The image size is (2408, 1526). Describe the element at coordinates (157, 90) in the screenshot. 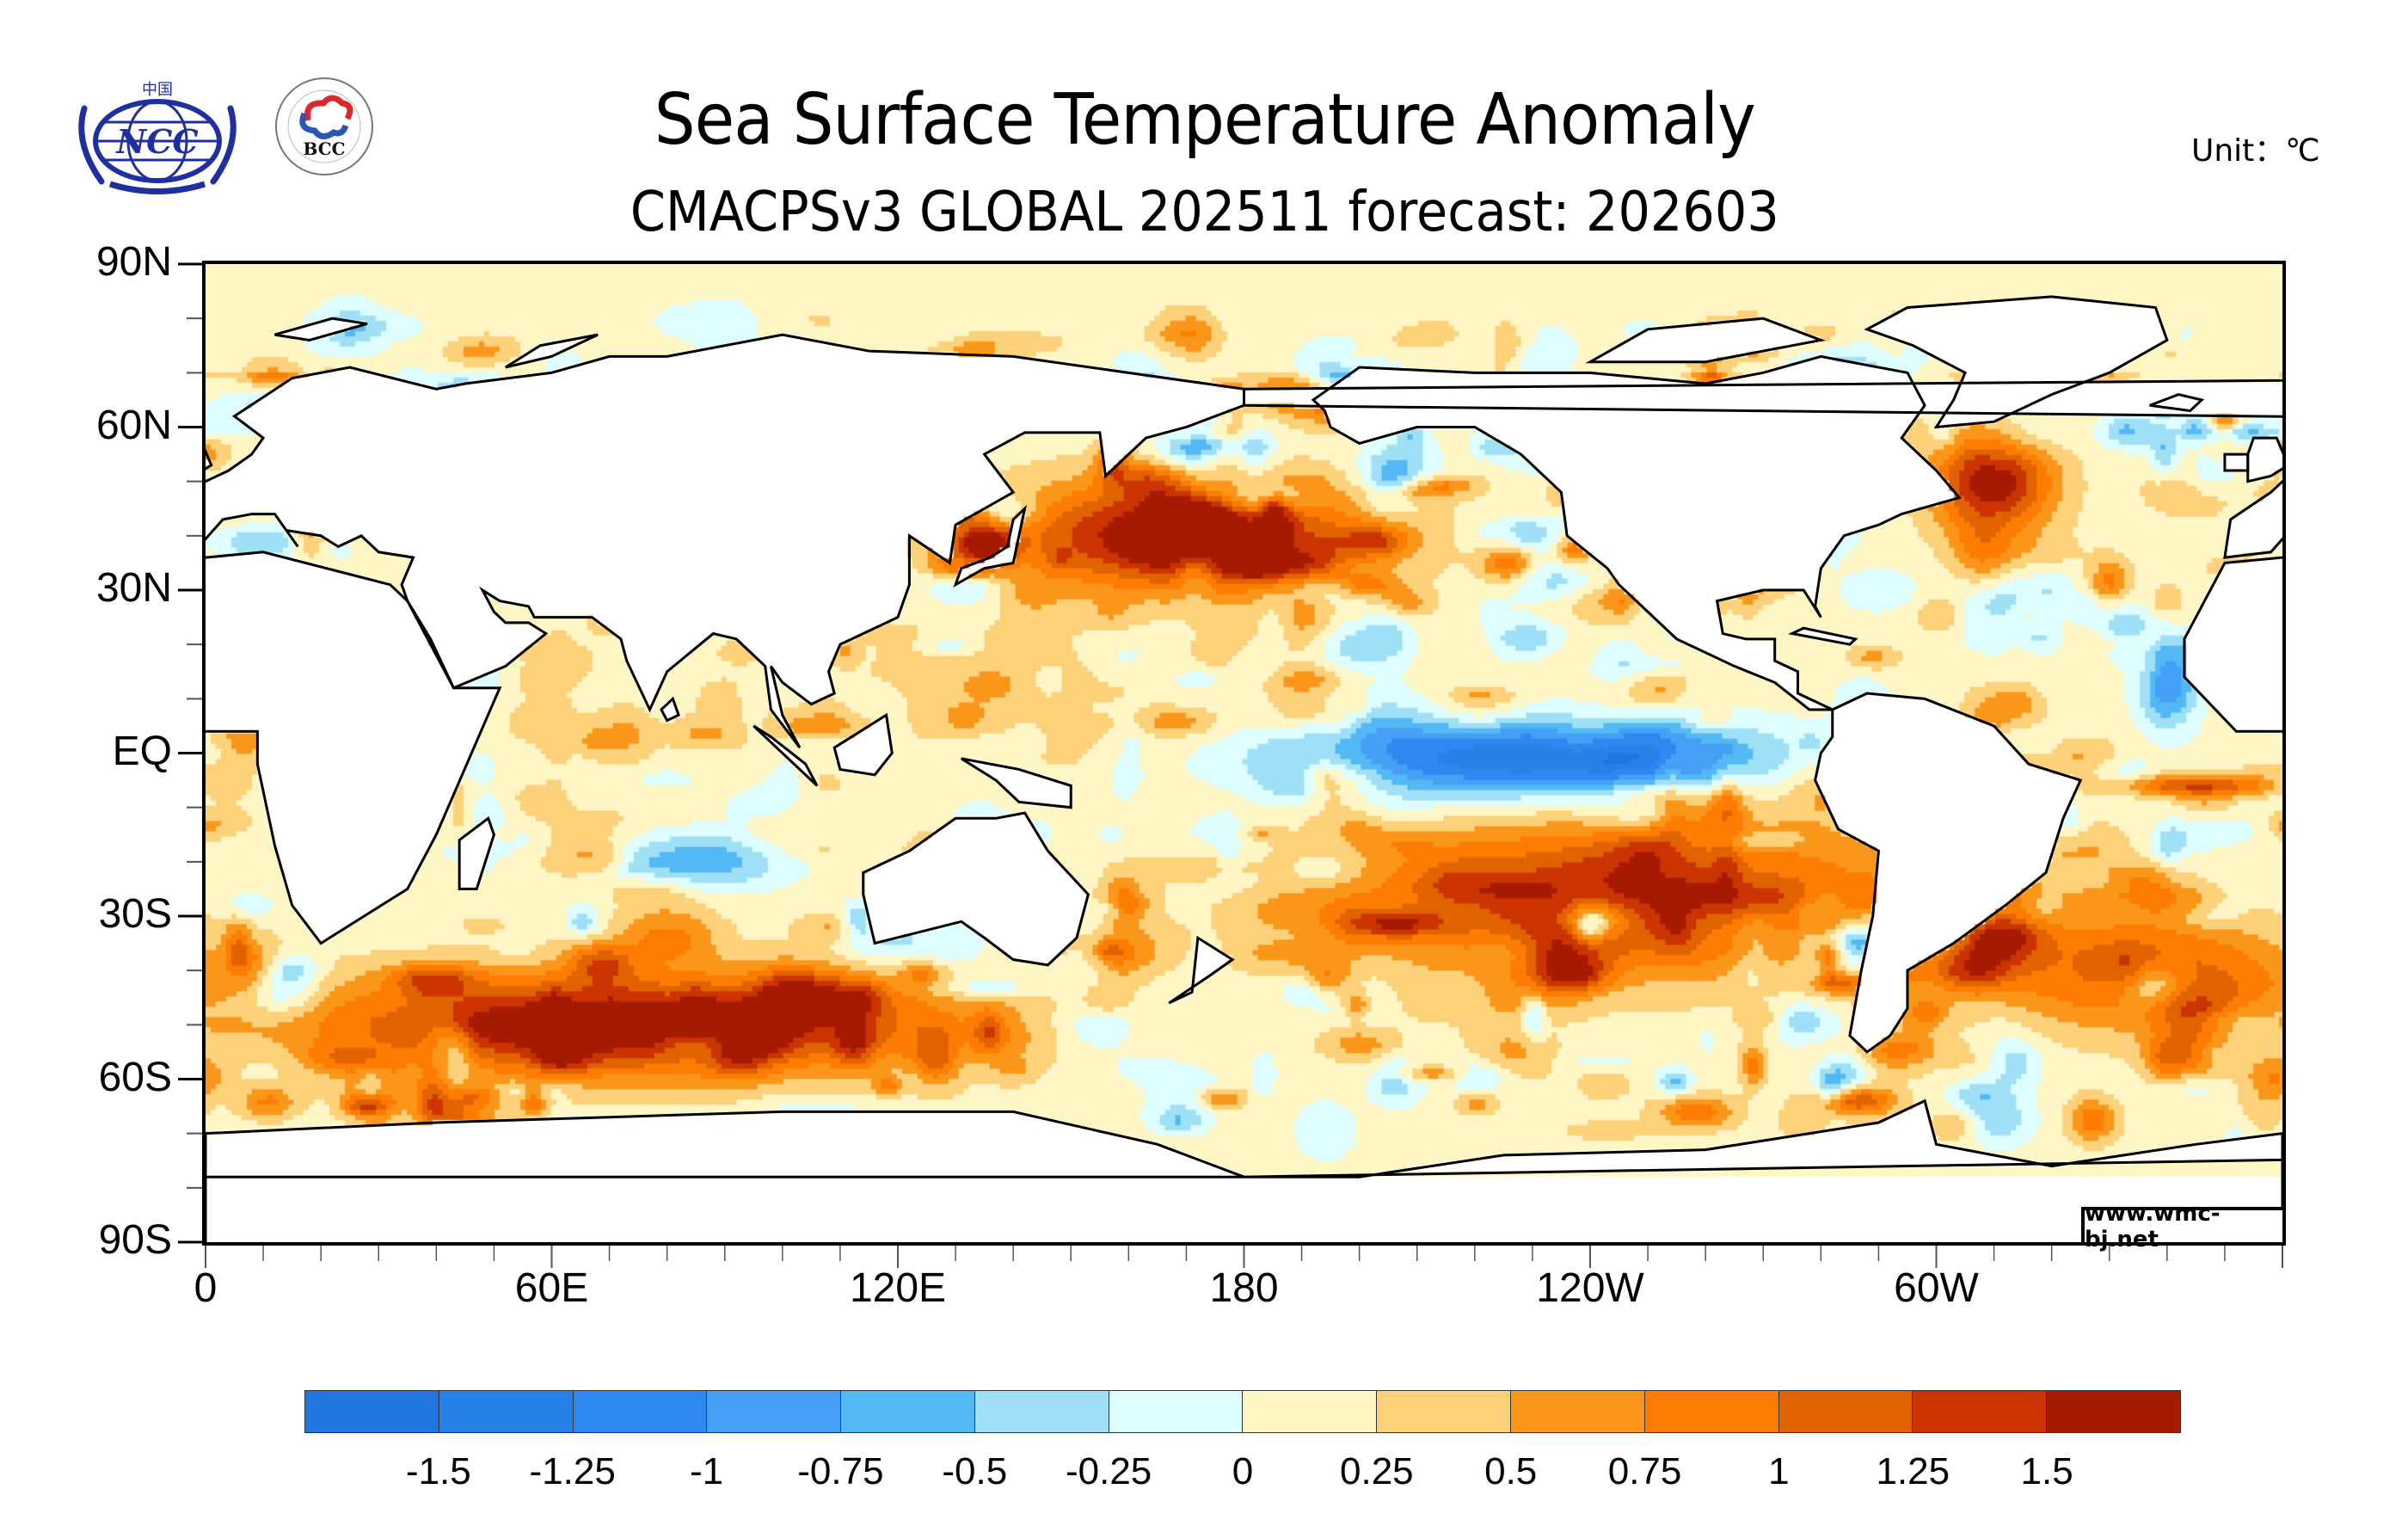

I see `svg-text: 中国` at that location.